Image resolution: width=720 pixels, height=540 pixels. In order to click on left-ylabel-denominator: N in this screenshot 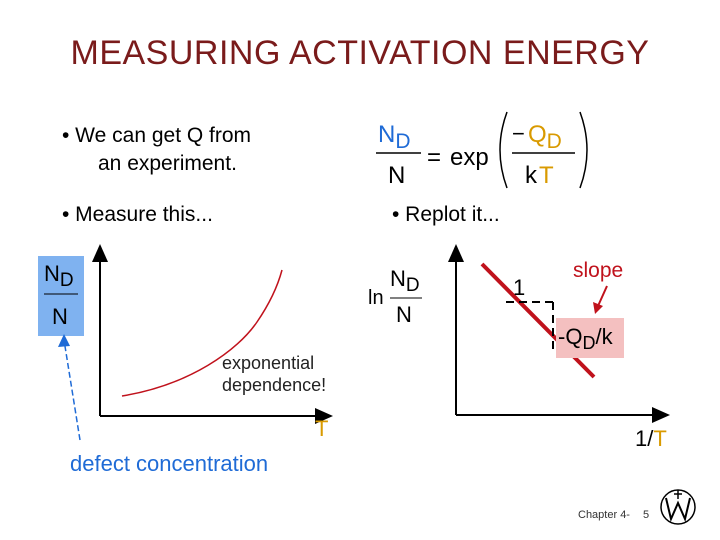, I will do `click(60, 316)`.